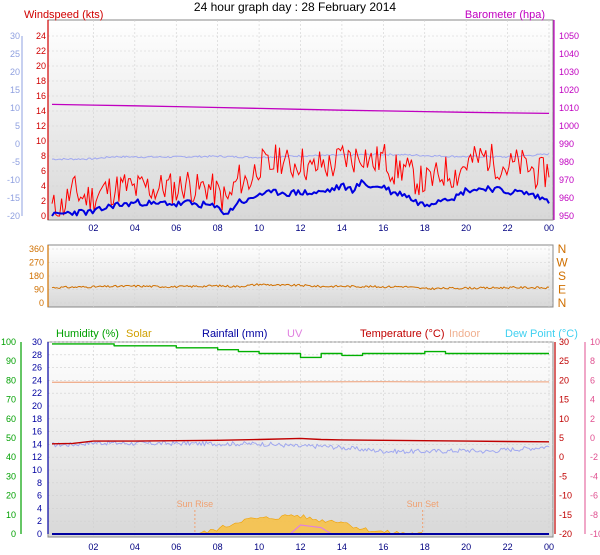 Image resolution: width=600 pixels, height=555 pixels. What do you see at coordinates (43, 156) in the screenshot?
I see `wind-tick-label: 8` at bounding box center [43, 156].